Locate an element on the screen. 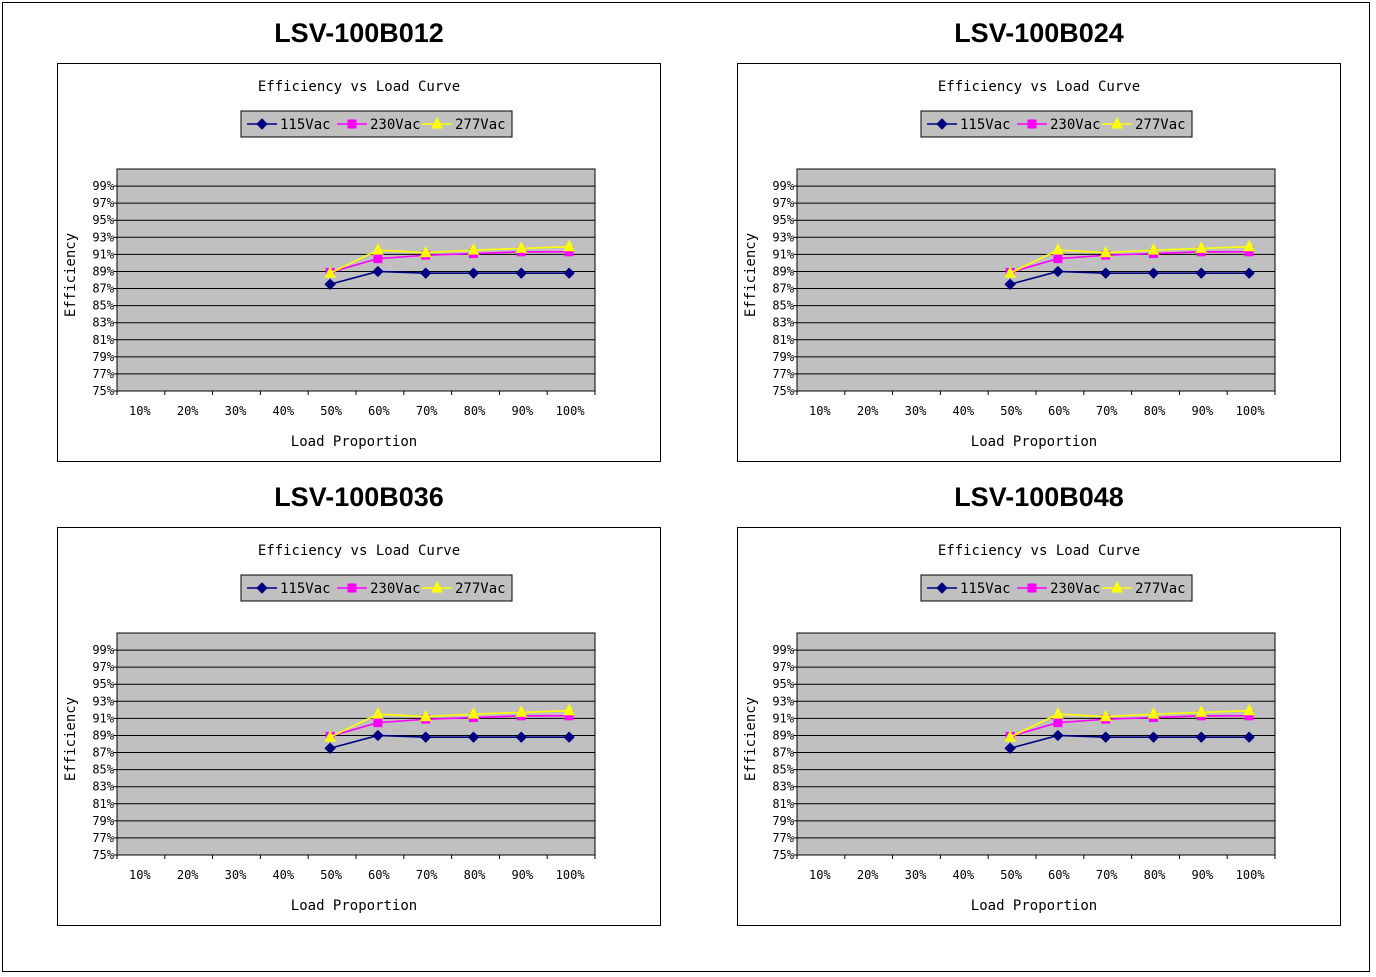 The image size is (1376, 977). y-tick-label: 75% is located at coordinates (103, 855).